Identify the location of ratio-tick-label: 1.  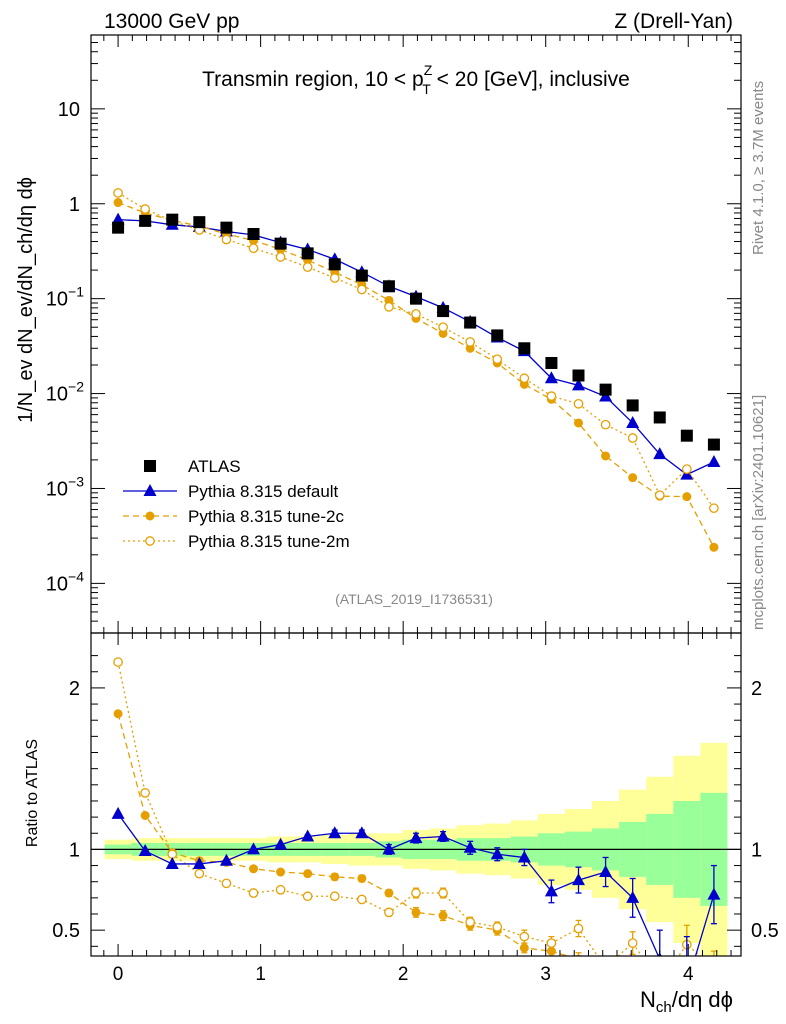
(74, 850).